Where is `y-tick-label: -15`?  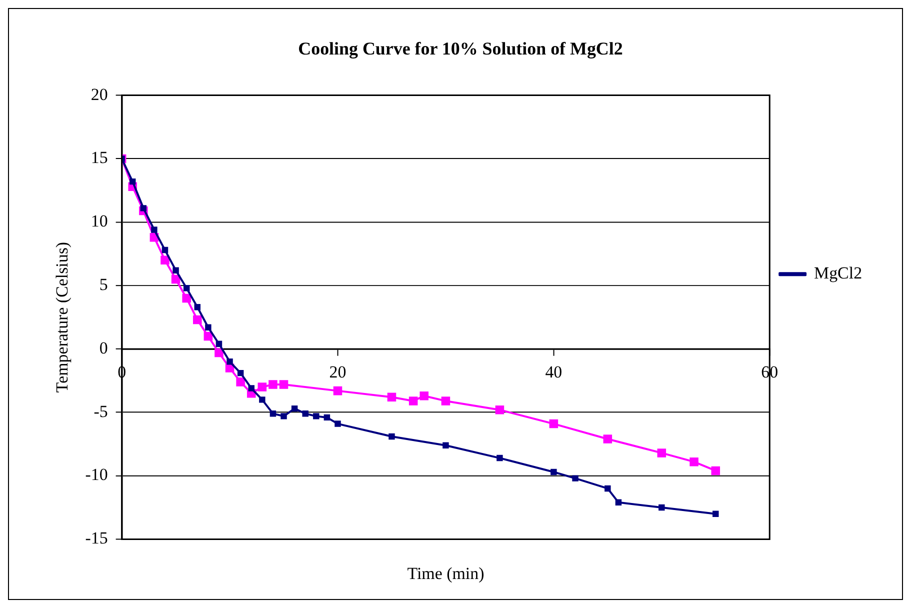
y-tick-label: -15 is located at coordinates (96, 538).